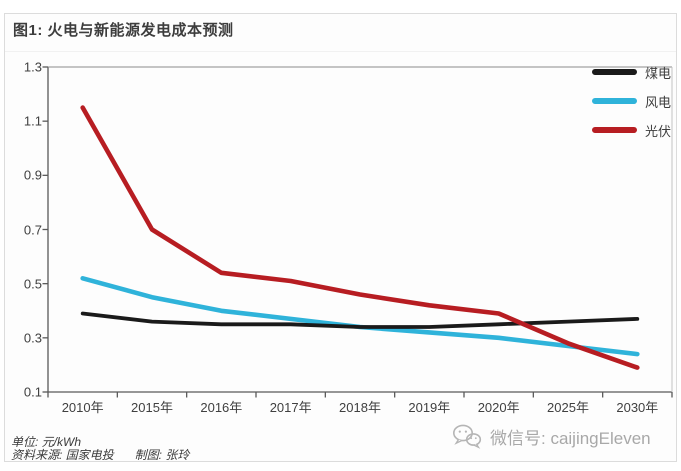 Image resolution: width=681 pixels, height=471 pixels. I want to click on title-divider, so click(340, 51).